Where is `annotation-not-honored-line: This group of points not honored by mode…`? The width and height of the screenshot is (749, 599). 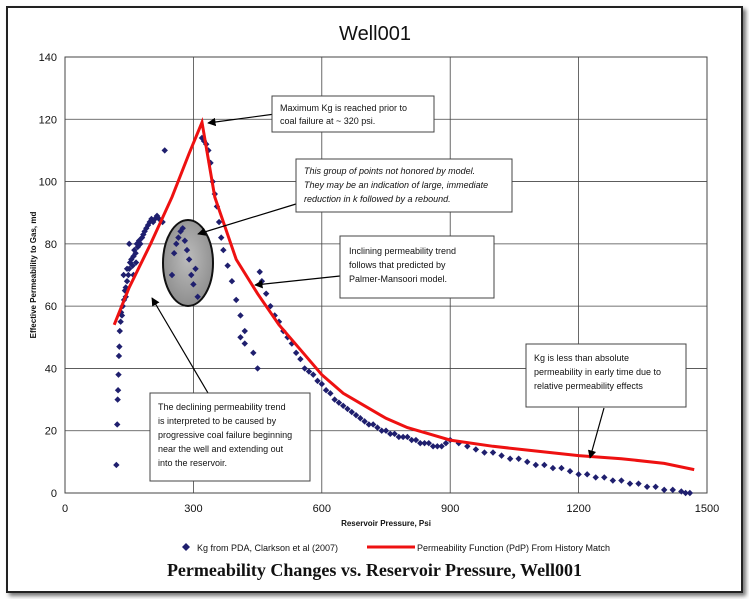 annotation-not-honored-line: This group of points not honored by mode… is located at coordinates (389, 171).